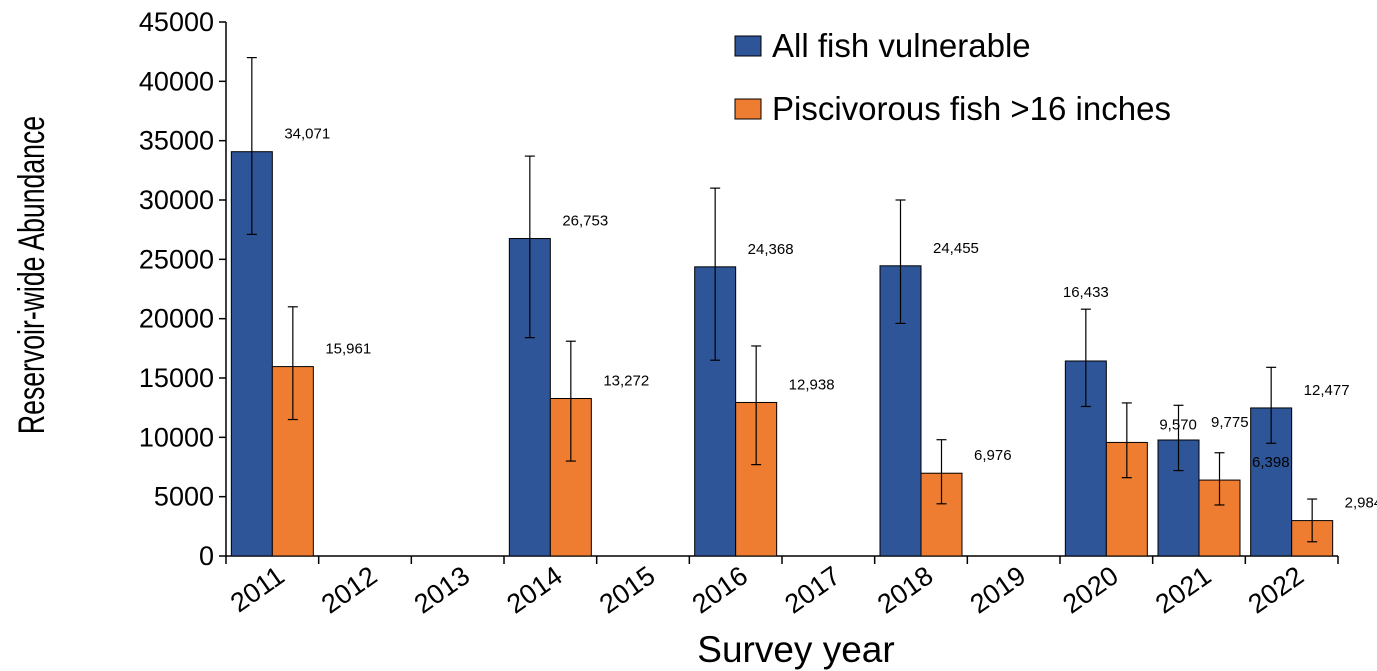 This screenshot has height=671, width=1377. I want to click on x-tick-label: 2011, so click(257, 589).